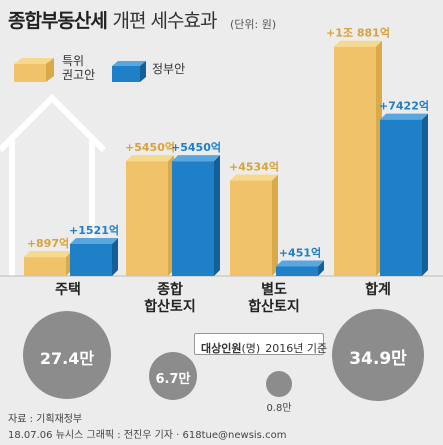 The height and width of the screenshot is (445, 443). What do you see at coordinates (279, 408) in the screenshot?
I see `population-value-2: 0.8만` at bounding box center [279, 408].